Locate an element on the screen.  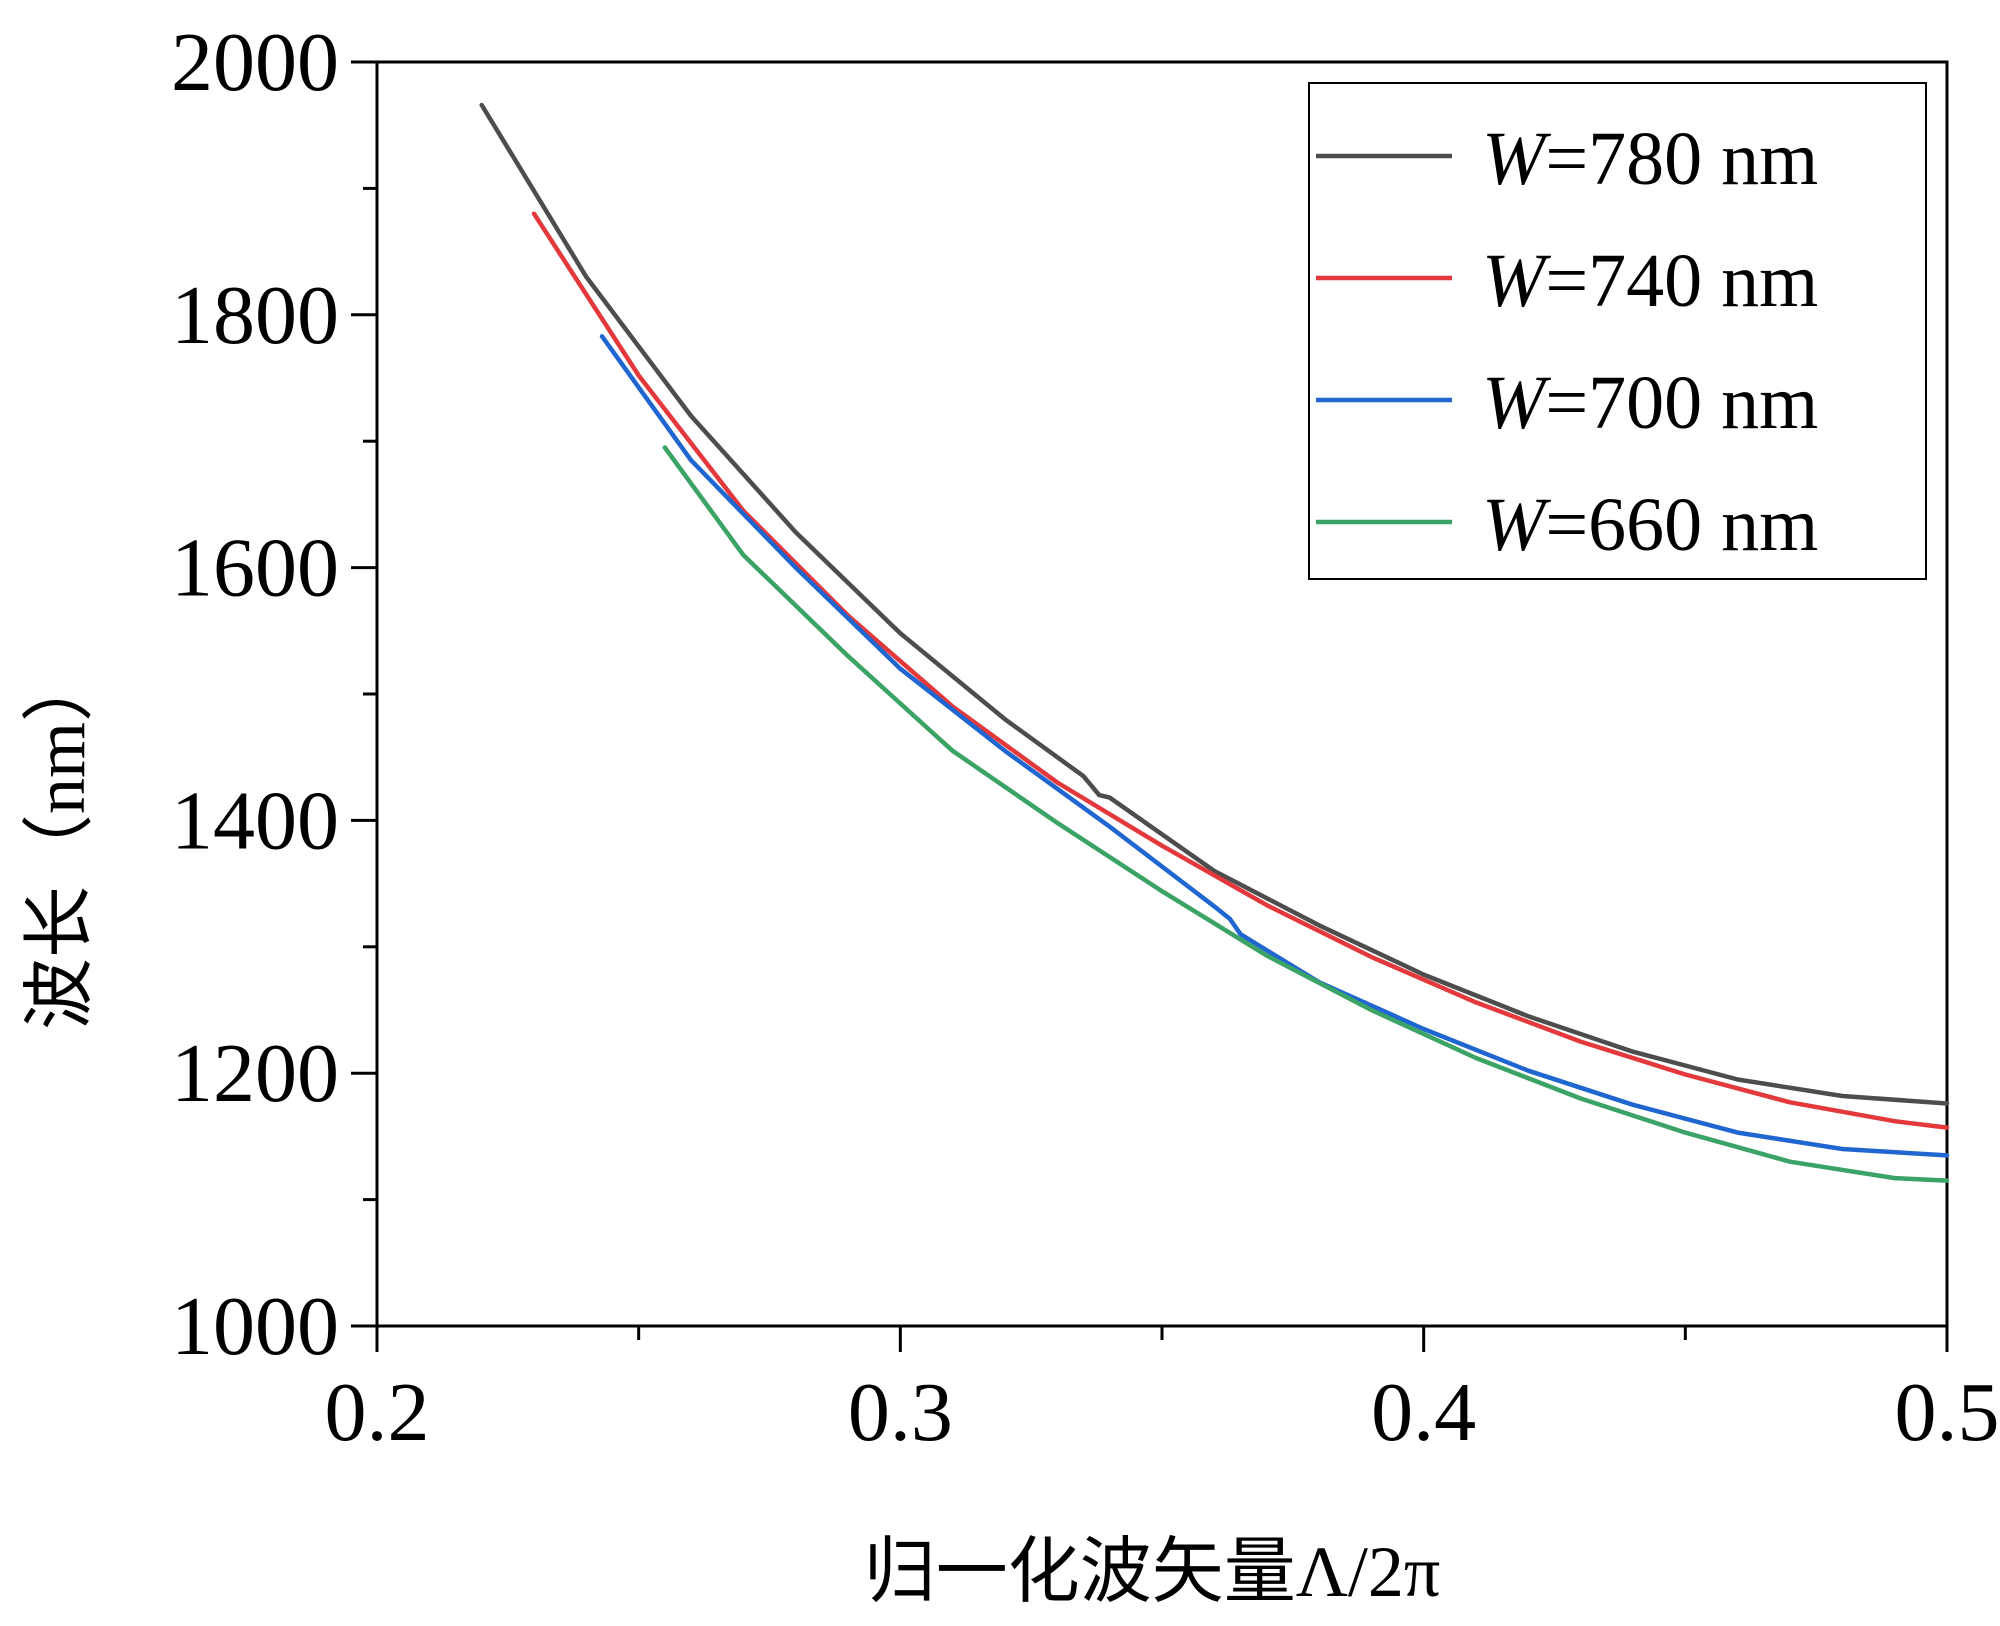
y-tick-label: 1600 is located at coordinates (255, 568).